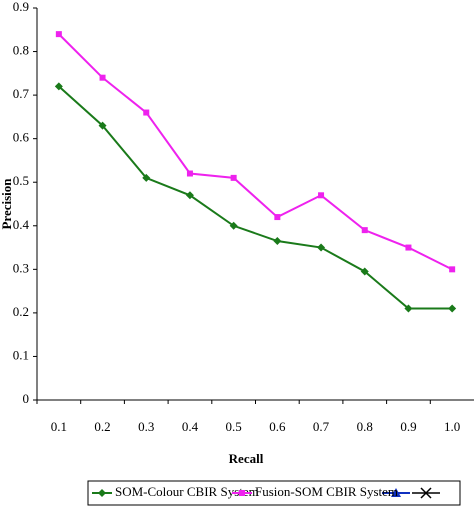 This screenshot has width=474, height=506. I want to click on x-tick-label: 0.3, so click(146, 426).